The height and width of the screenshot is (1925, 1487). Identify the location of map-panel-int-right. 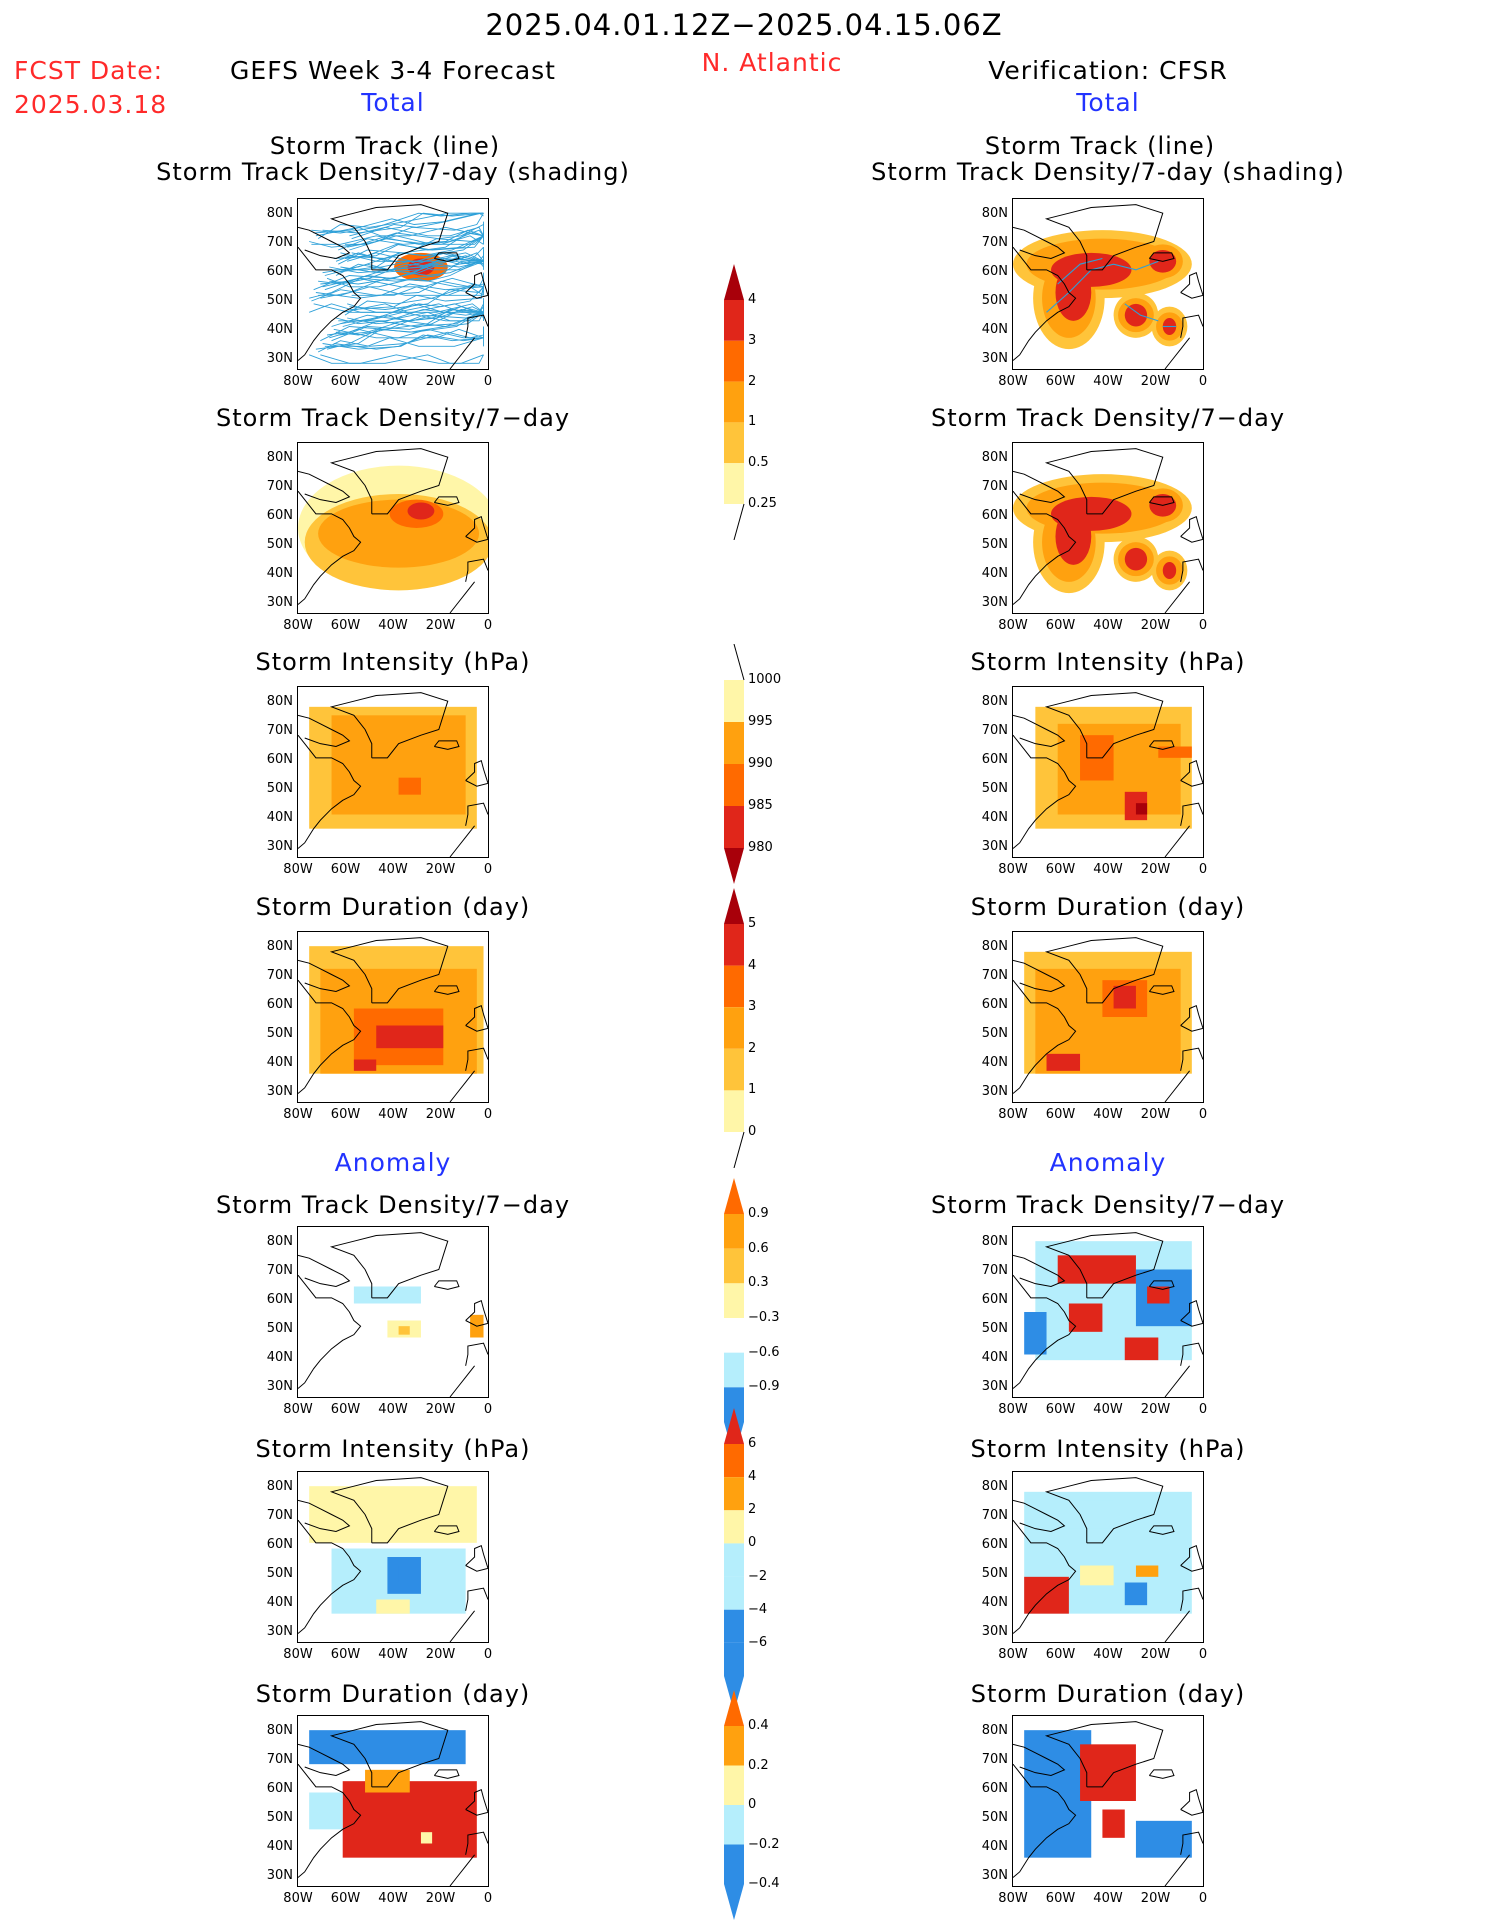
(1108, 772).